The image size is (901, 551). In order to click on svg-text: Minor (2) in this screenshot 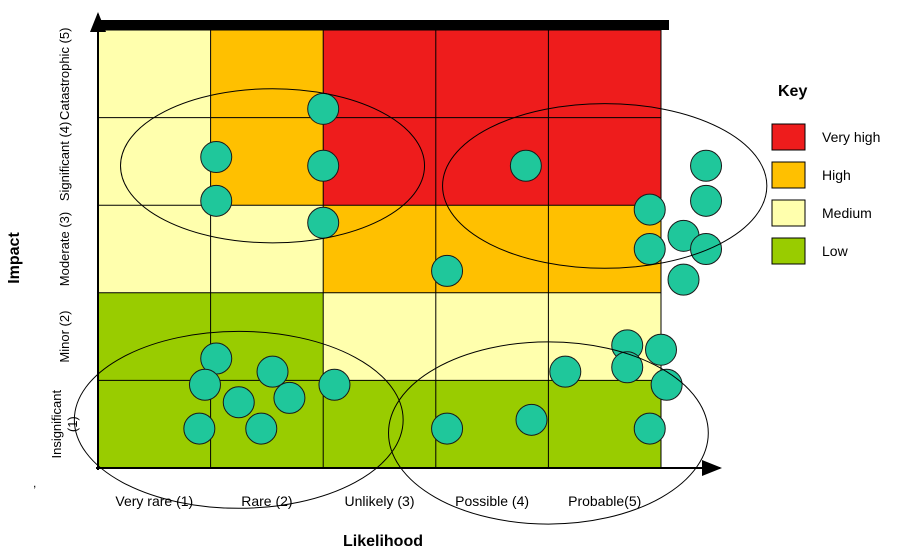, I will do `click(64, 337)`.